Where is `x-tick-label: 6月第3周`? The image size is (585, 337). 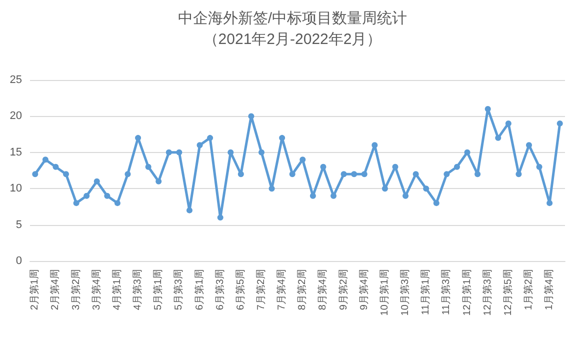
x-tick-label: 6月第3周 is located at coordinates (220, 289).